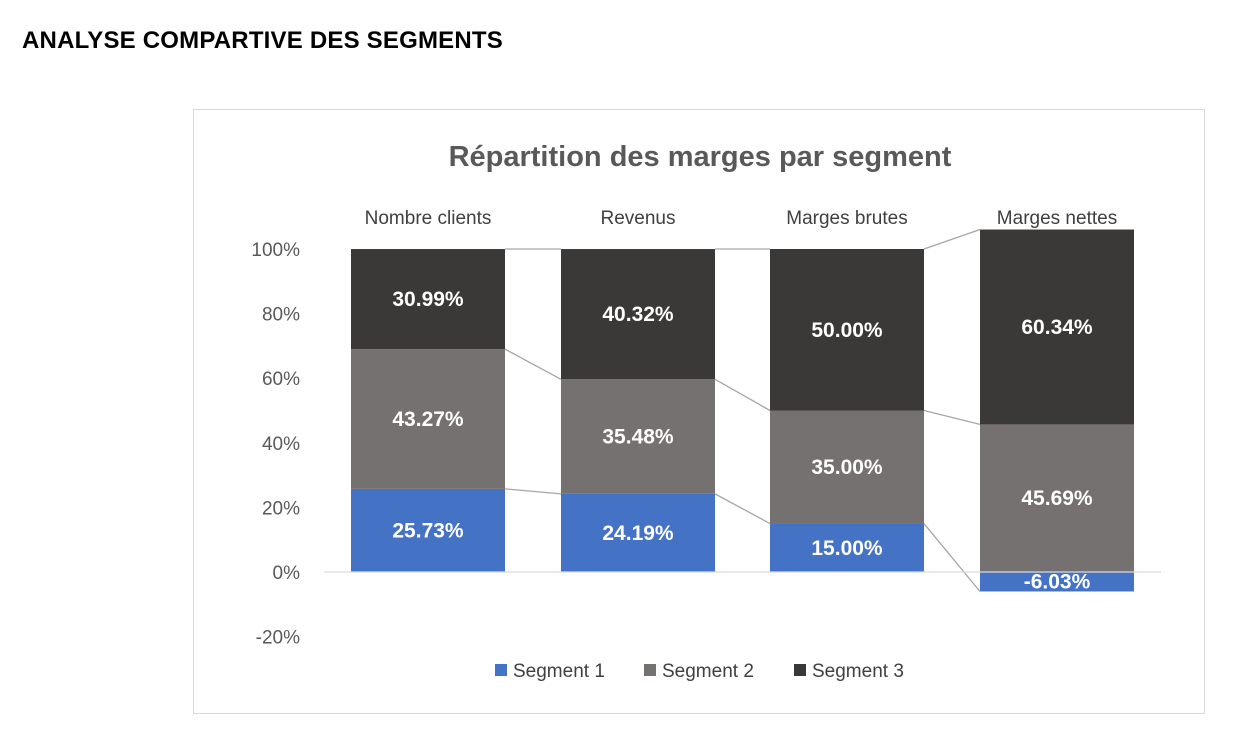 The height and width of the screenshot is (744, 1242). What do you see at coordinates (708, 671) in the screenshot?
I see `legend-label: Segment 2` at bounding box center [708, 671].